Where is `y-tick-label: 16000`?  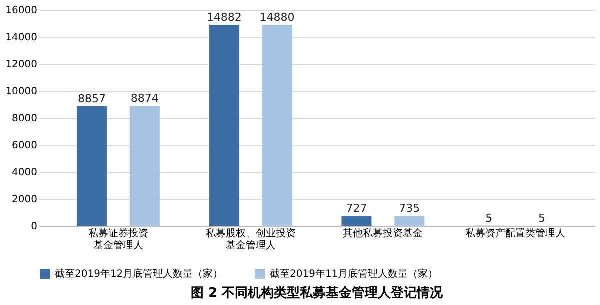 y-tick-label: 16000 is located at coordinates (22, 11).